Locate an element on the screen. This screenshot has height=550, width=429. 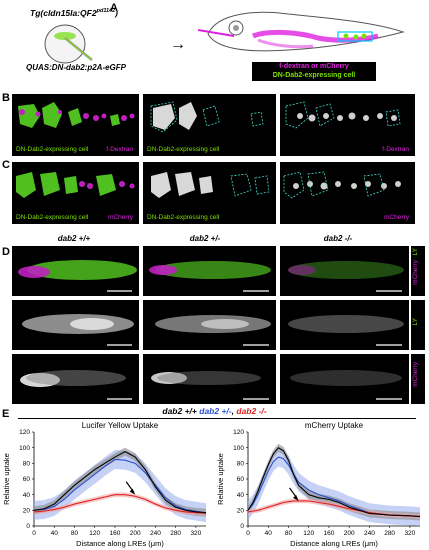
panel-b-merge-image is located at coordinates (76, 115).